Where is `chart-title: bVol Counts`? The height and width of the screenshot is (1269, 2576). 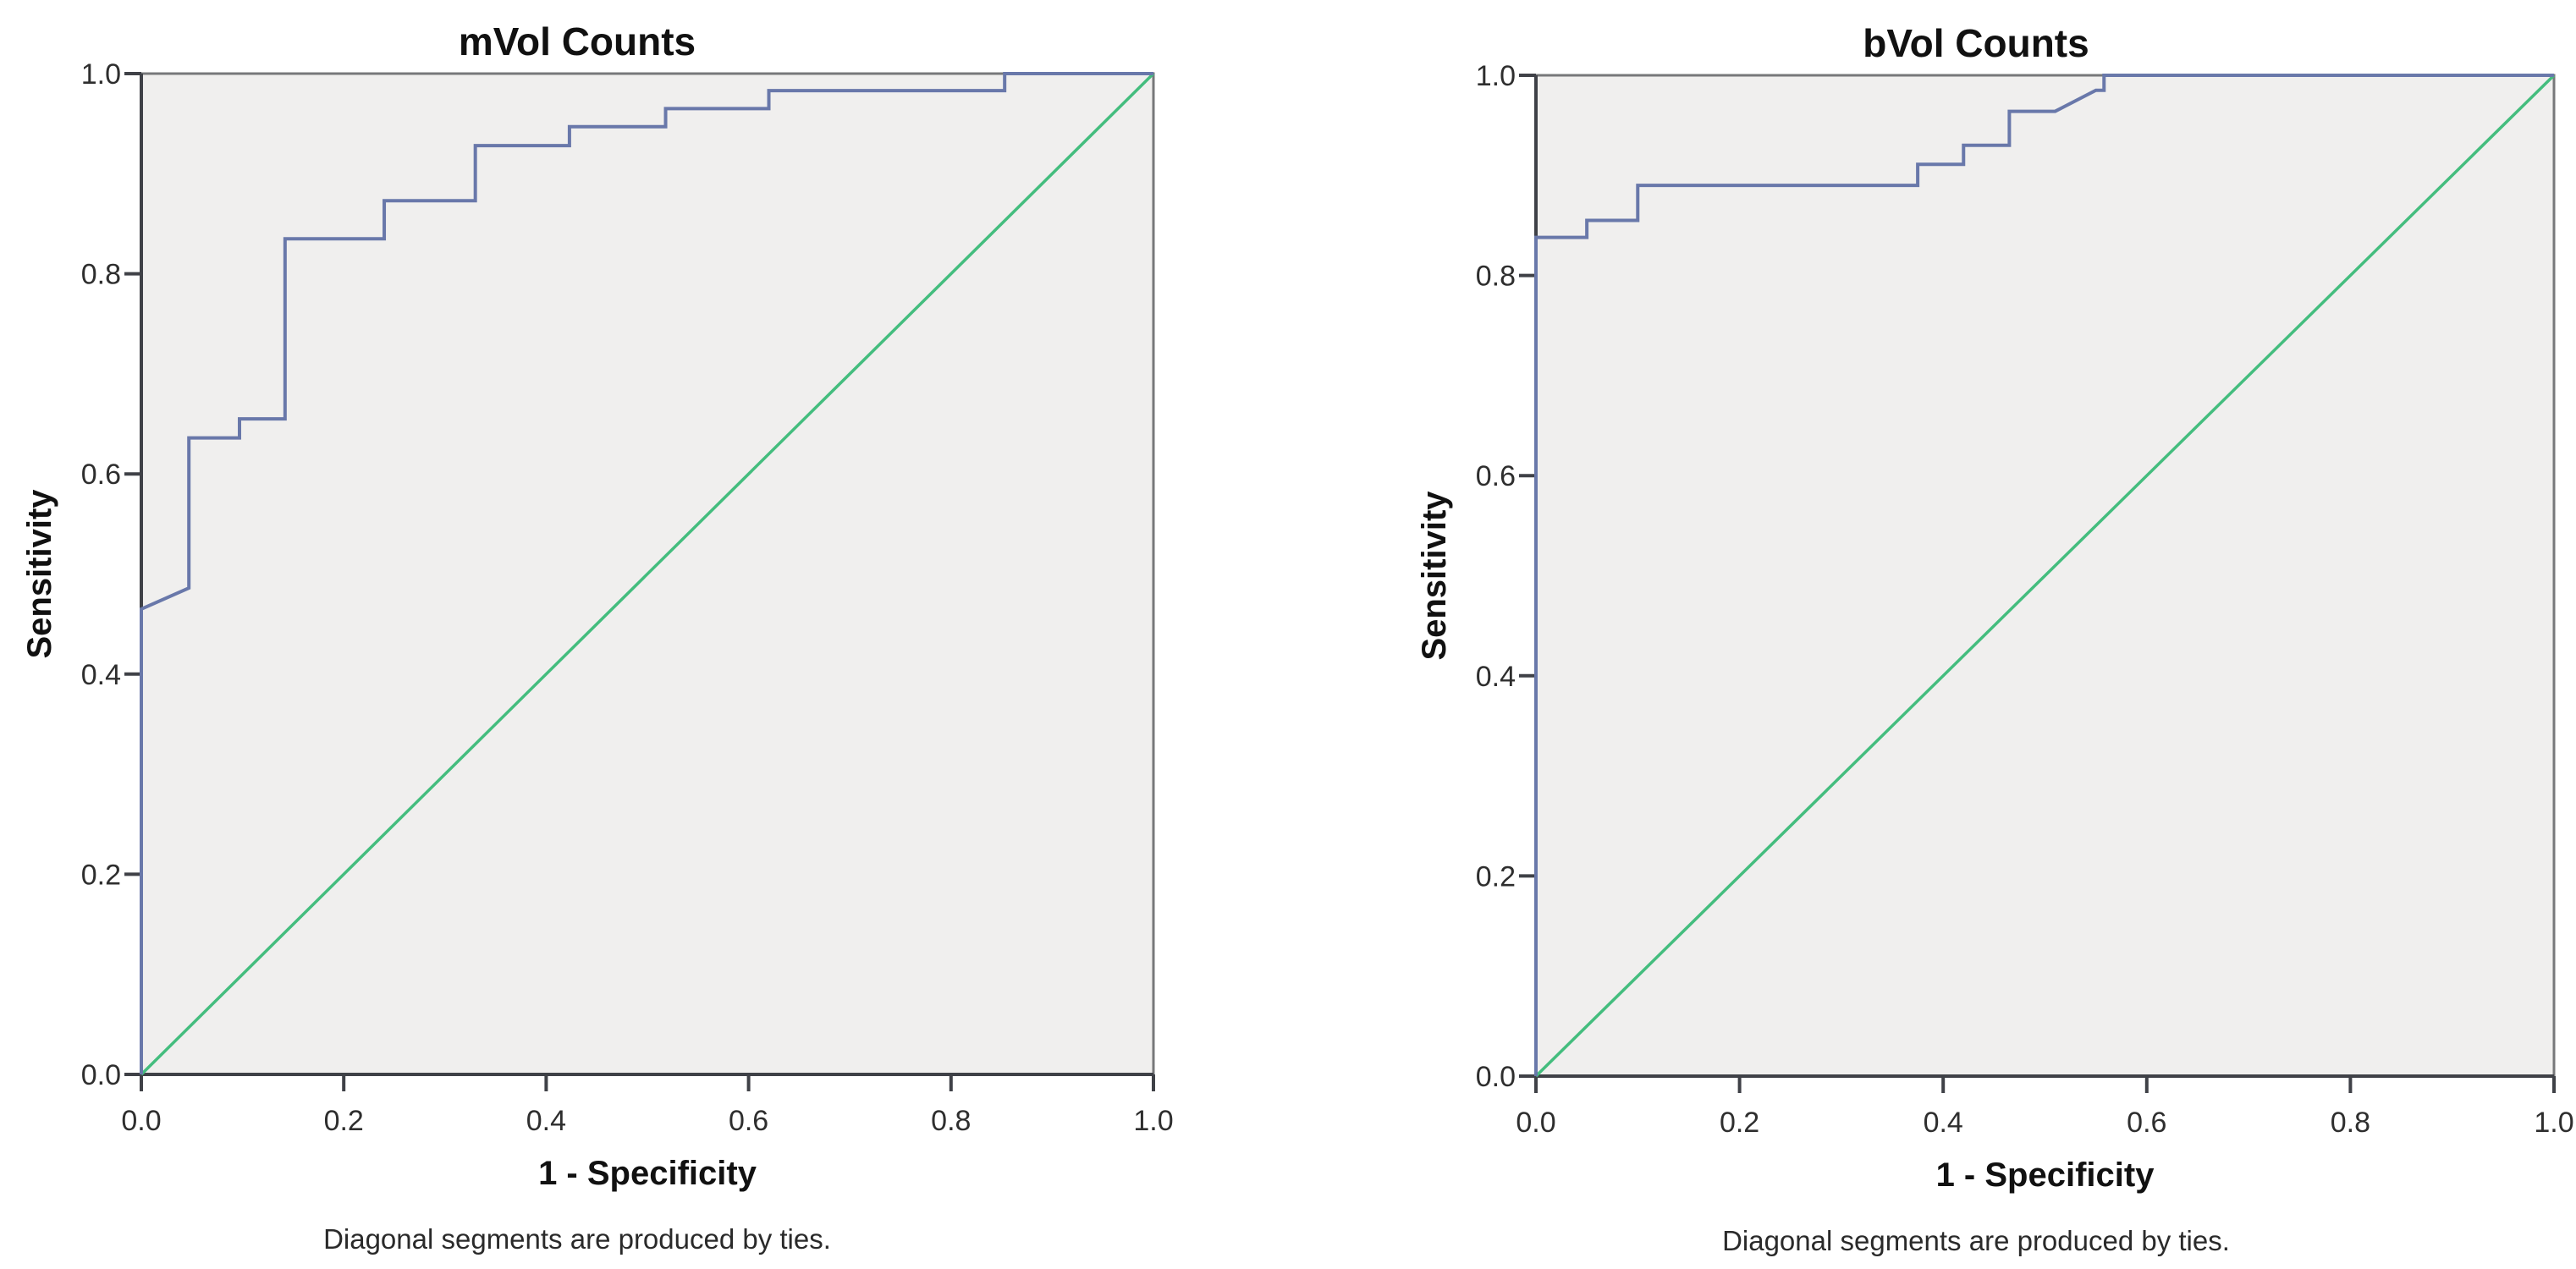
chart-title: bVol Counts is located at coordinates (1976, 43).